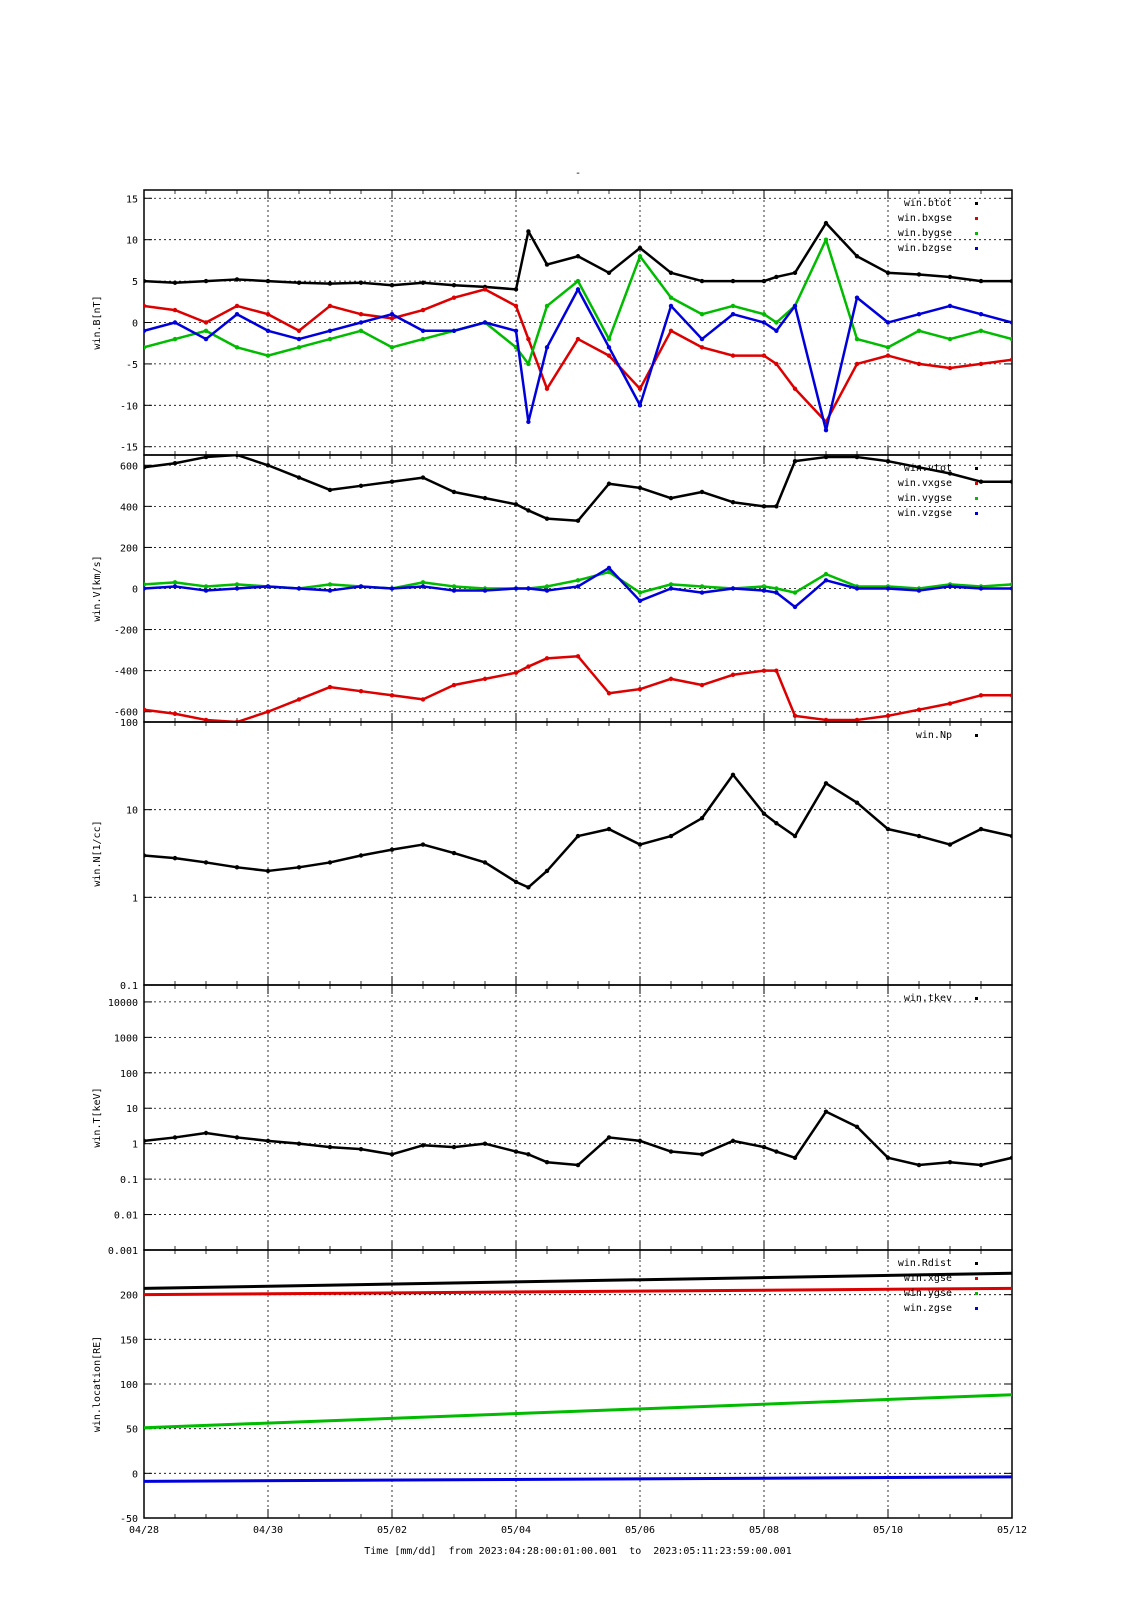 The width and height of the screenshot is (1131, 1600). I want to click on panel-3: 0.1 1 10 100 win.N[1/cc] win.Np, so click(552, 855).